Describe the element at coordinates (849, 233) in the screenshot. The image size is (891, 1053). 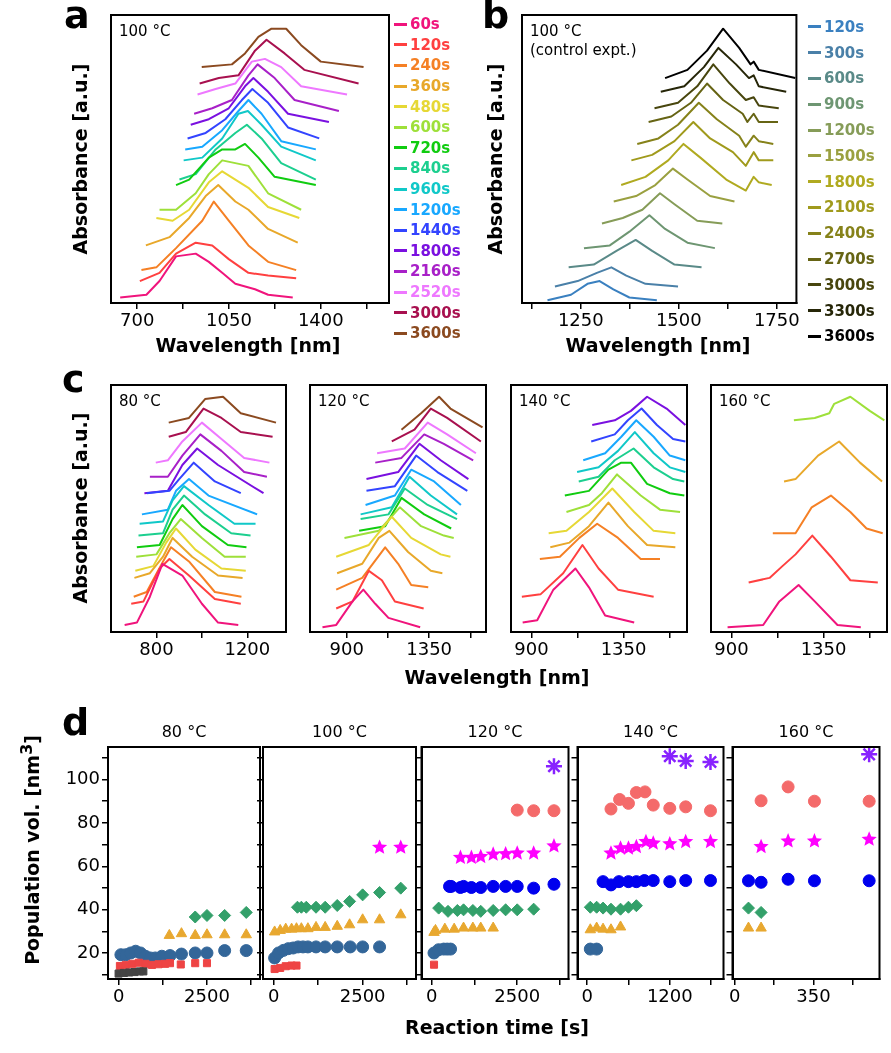
I see `legend-label: 2400s` at that location.